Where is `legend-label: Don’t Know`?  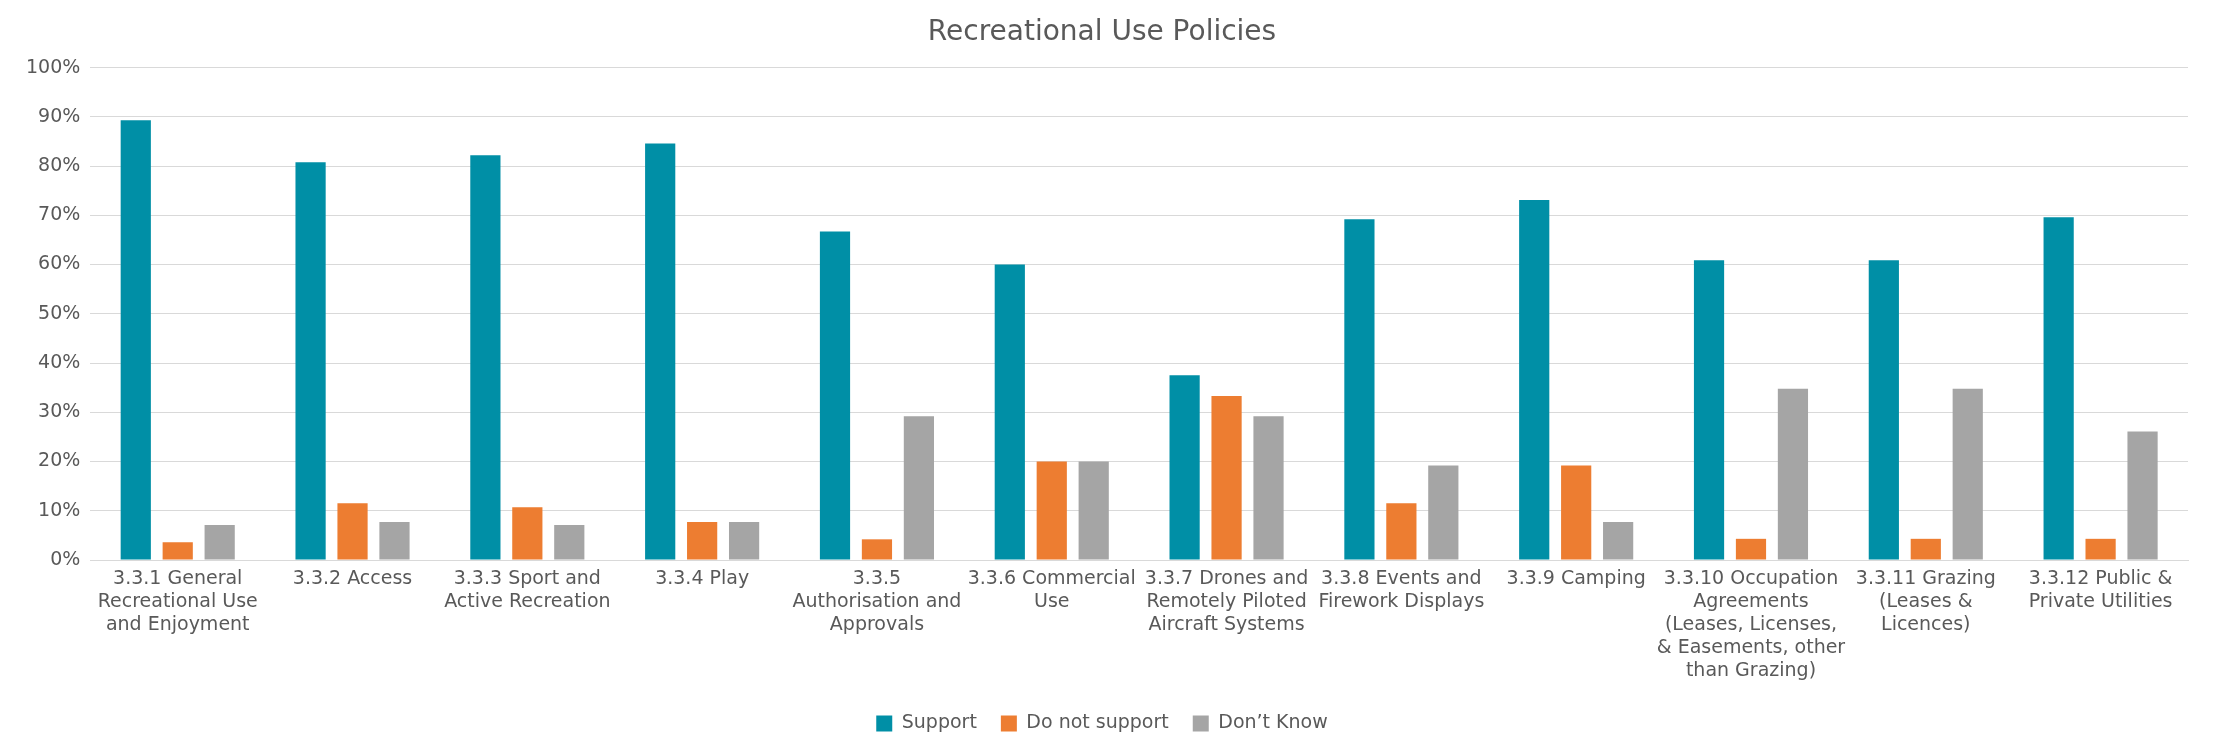 legend-label: Don’t Know is located at coordinates (1273, 721).